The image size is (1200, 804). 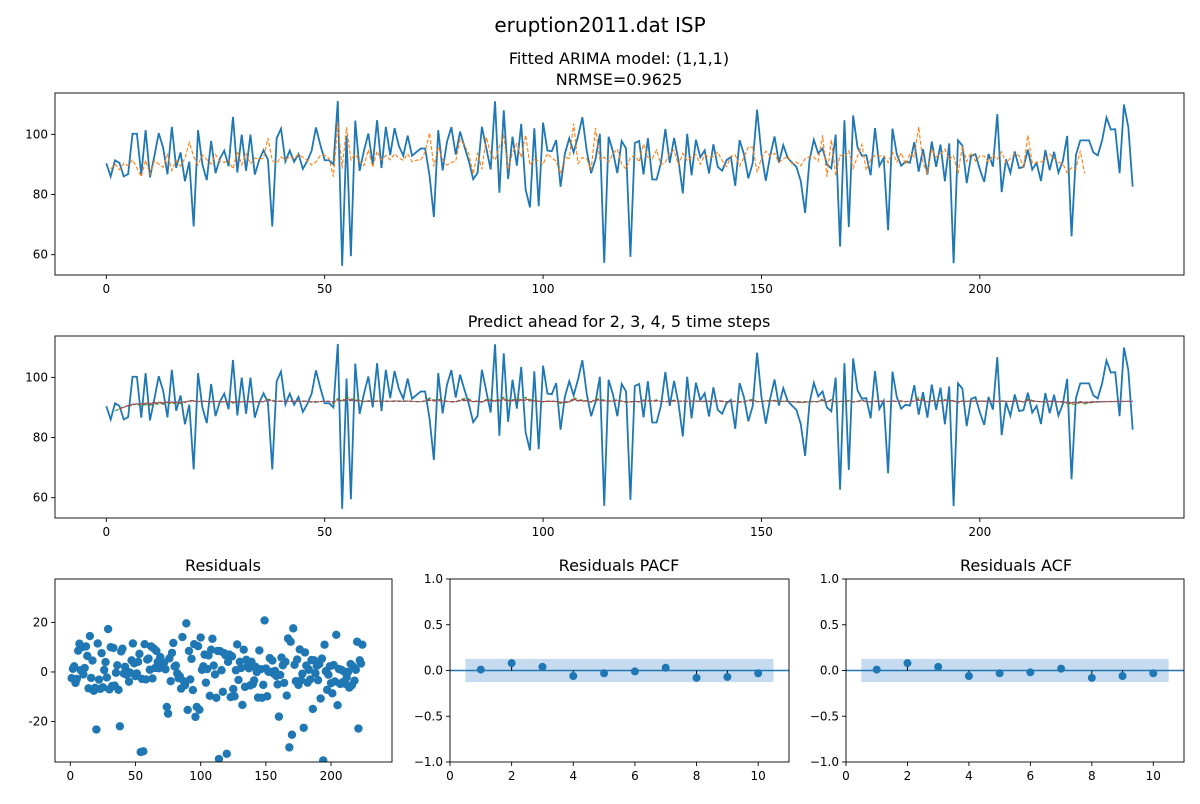 What do you see at coordinates (1016, 565) in the screenshot?
I see `acf-title: Residuals ACF` at bounding box center [1016, 565].